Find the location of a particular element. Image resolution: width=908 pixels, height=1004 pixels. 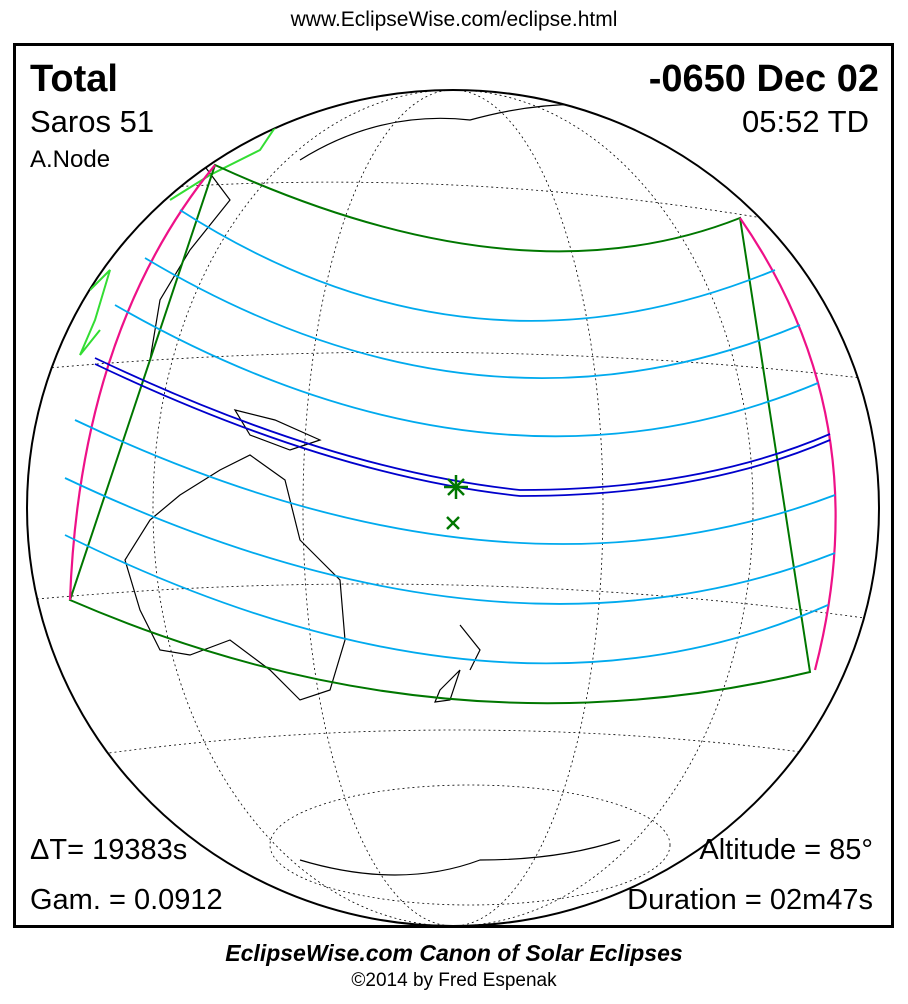

saros-number: Saros 51 is located at coordinates (92, 121).